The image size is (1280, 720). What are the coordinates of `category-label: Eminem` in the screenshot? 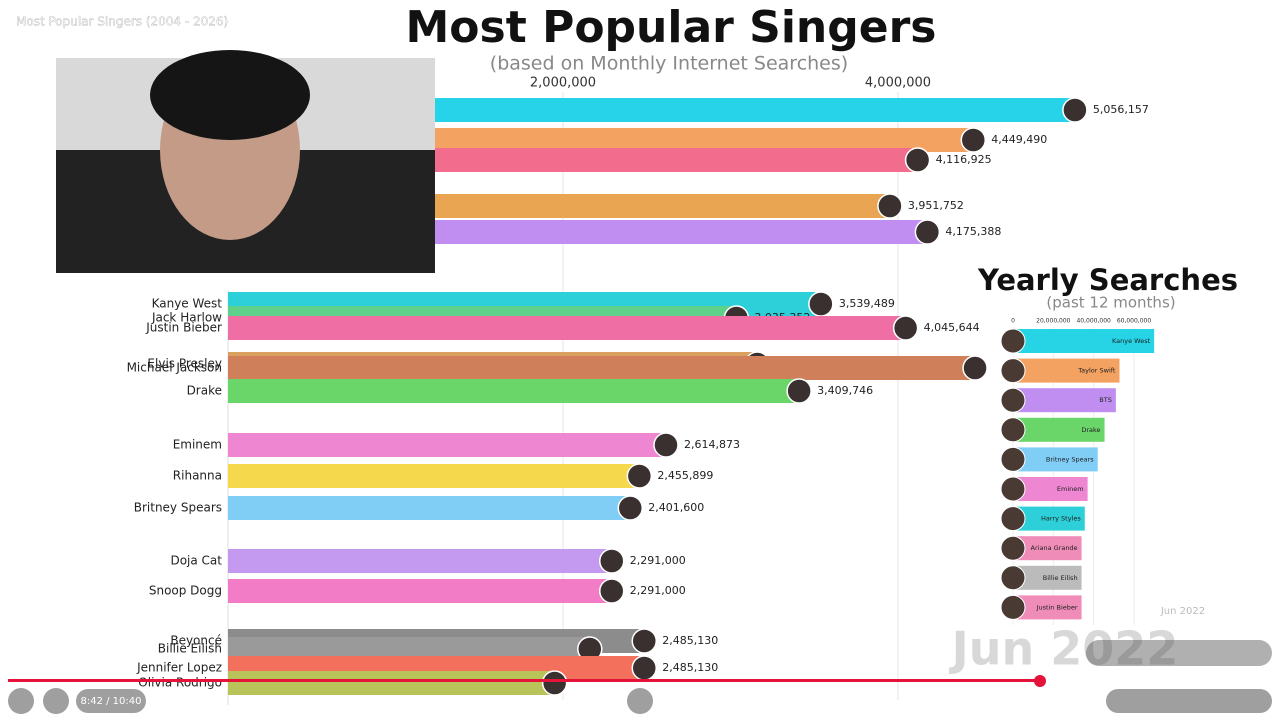 It's located at (197, 445).